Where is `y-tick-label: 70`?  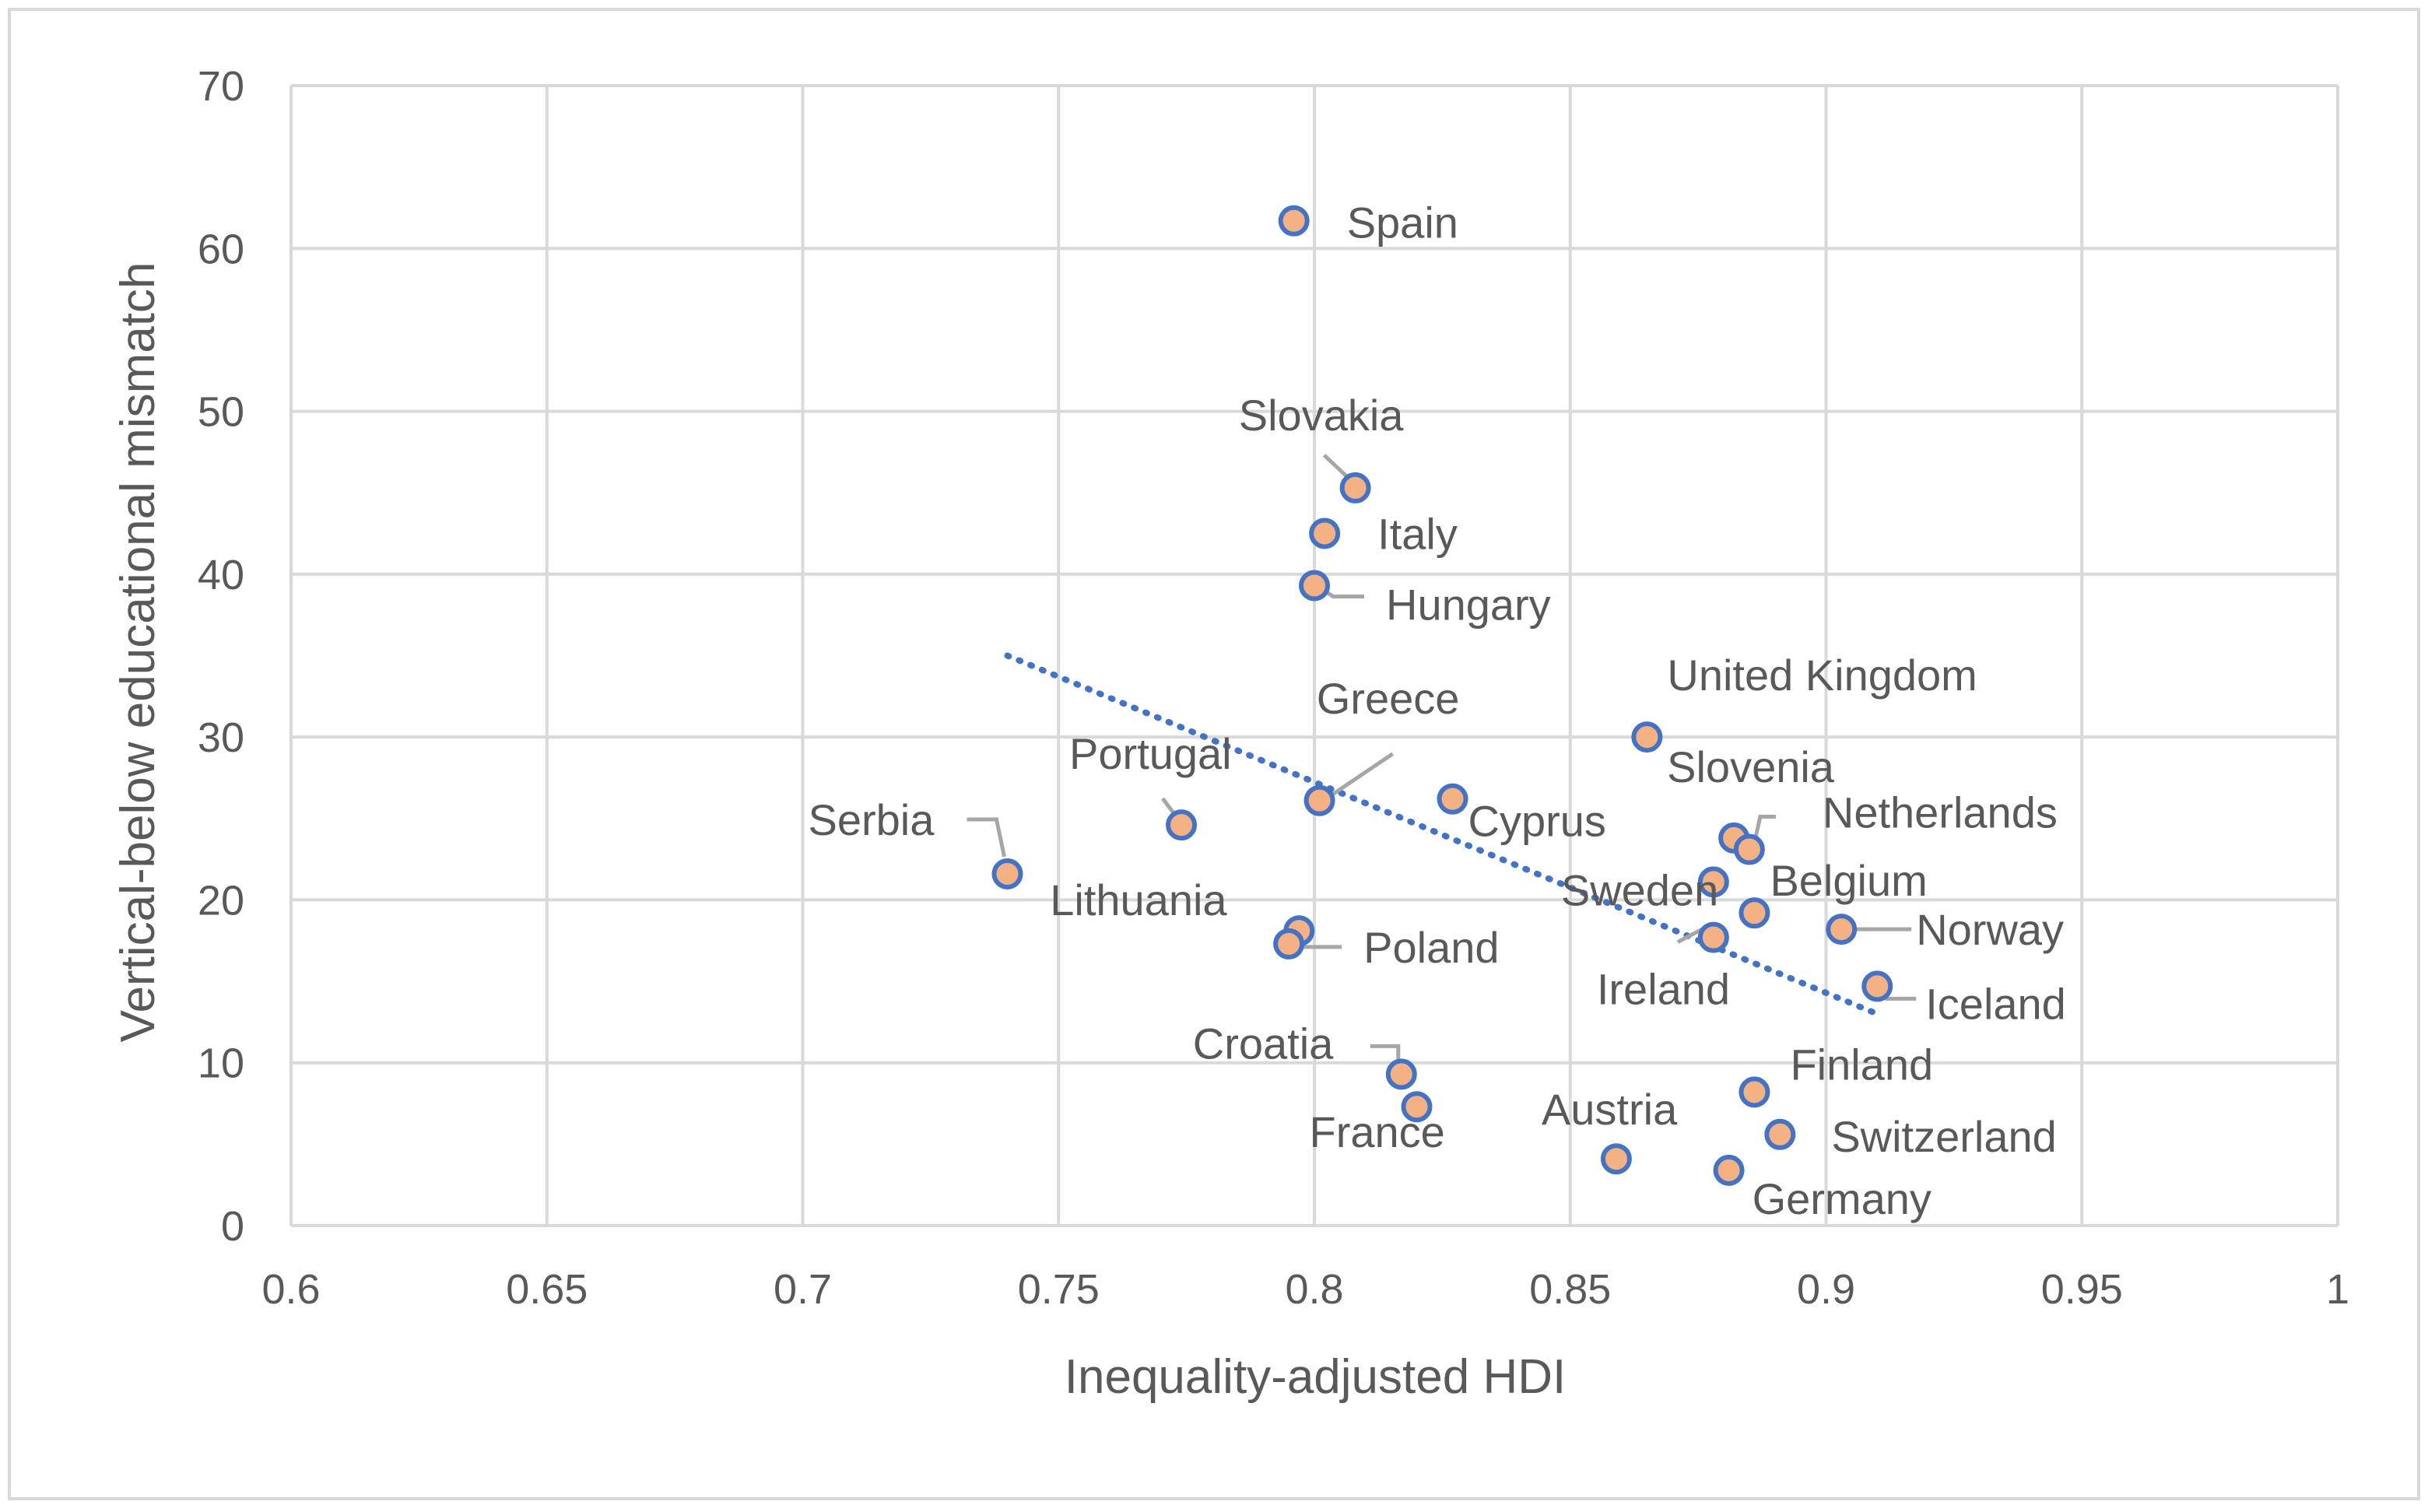
y-tick-label: 70 is located at coordinates (221, 86).